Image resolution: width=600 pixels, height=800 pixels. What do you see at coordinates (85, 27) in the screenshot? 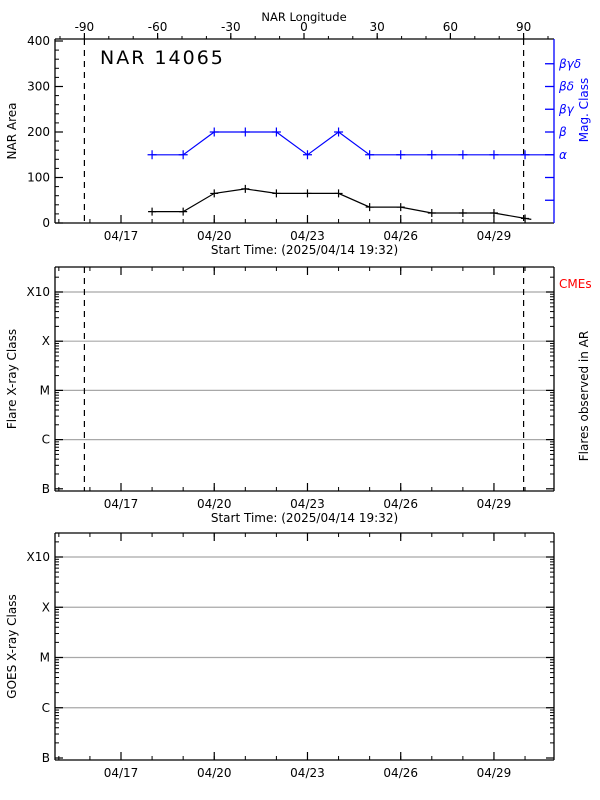
I see `lon-tick-label: -90` at bounding box center [85, 27].